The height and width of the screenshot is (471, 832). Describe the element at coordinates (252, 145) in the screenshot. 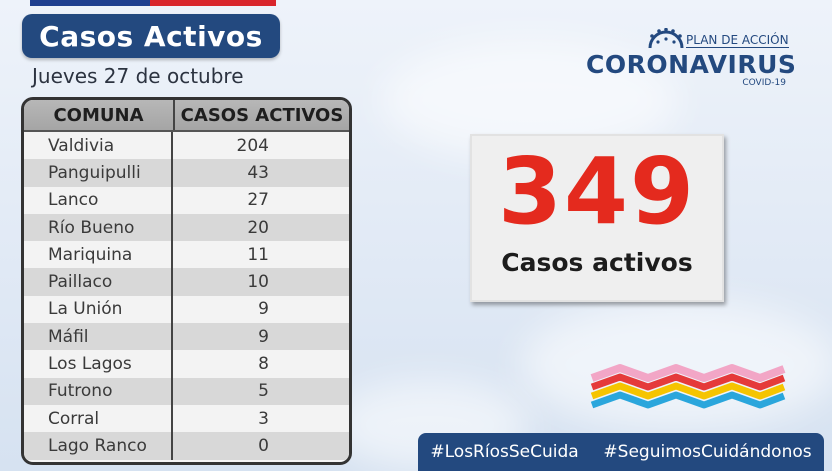

I see `casos-cell: 204` at that location.